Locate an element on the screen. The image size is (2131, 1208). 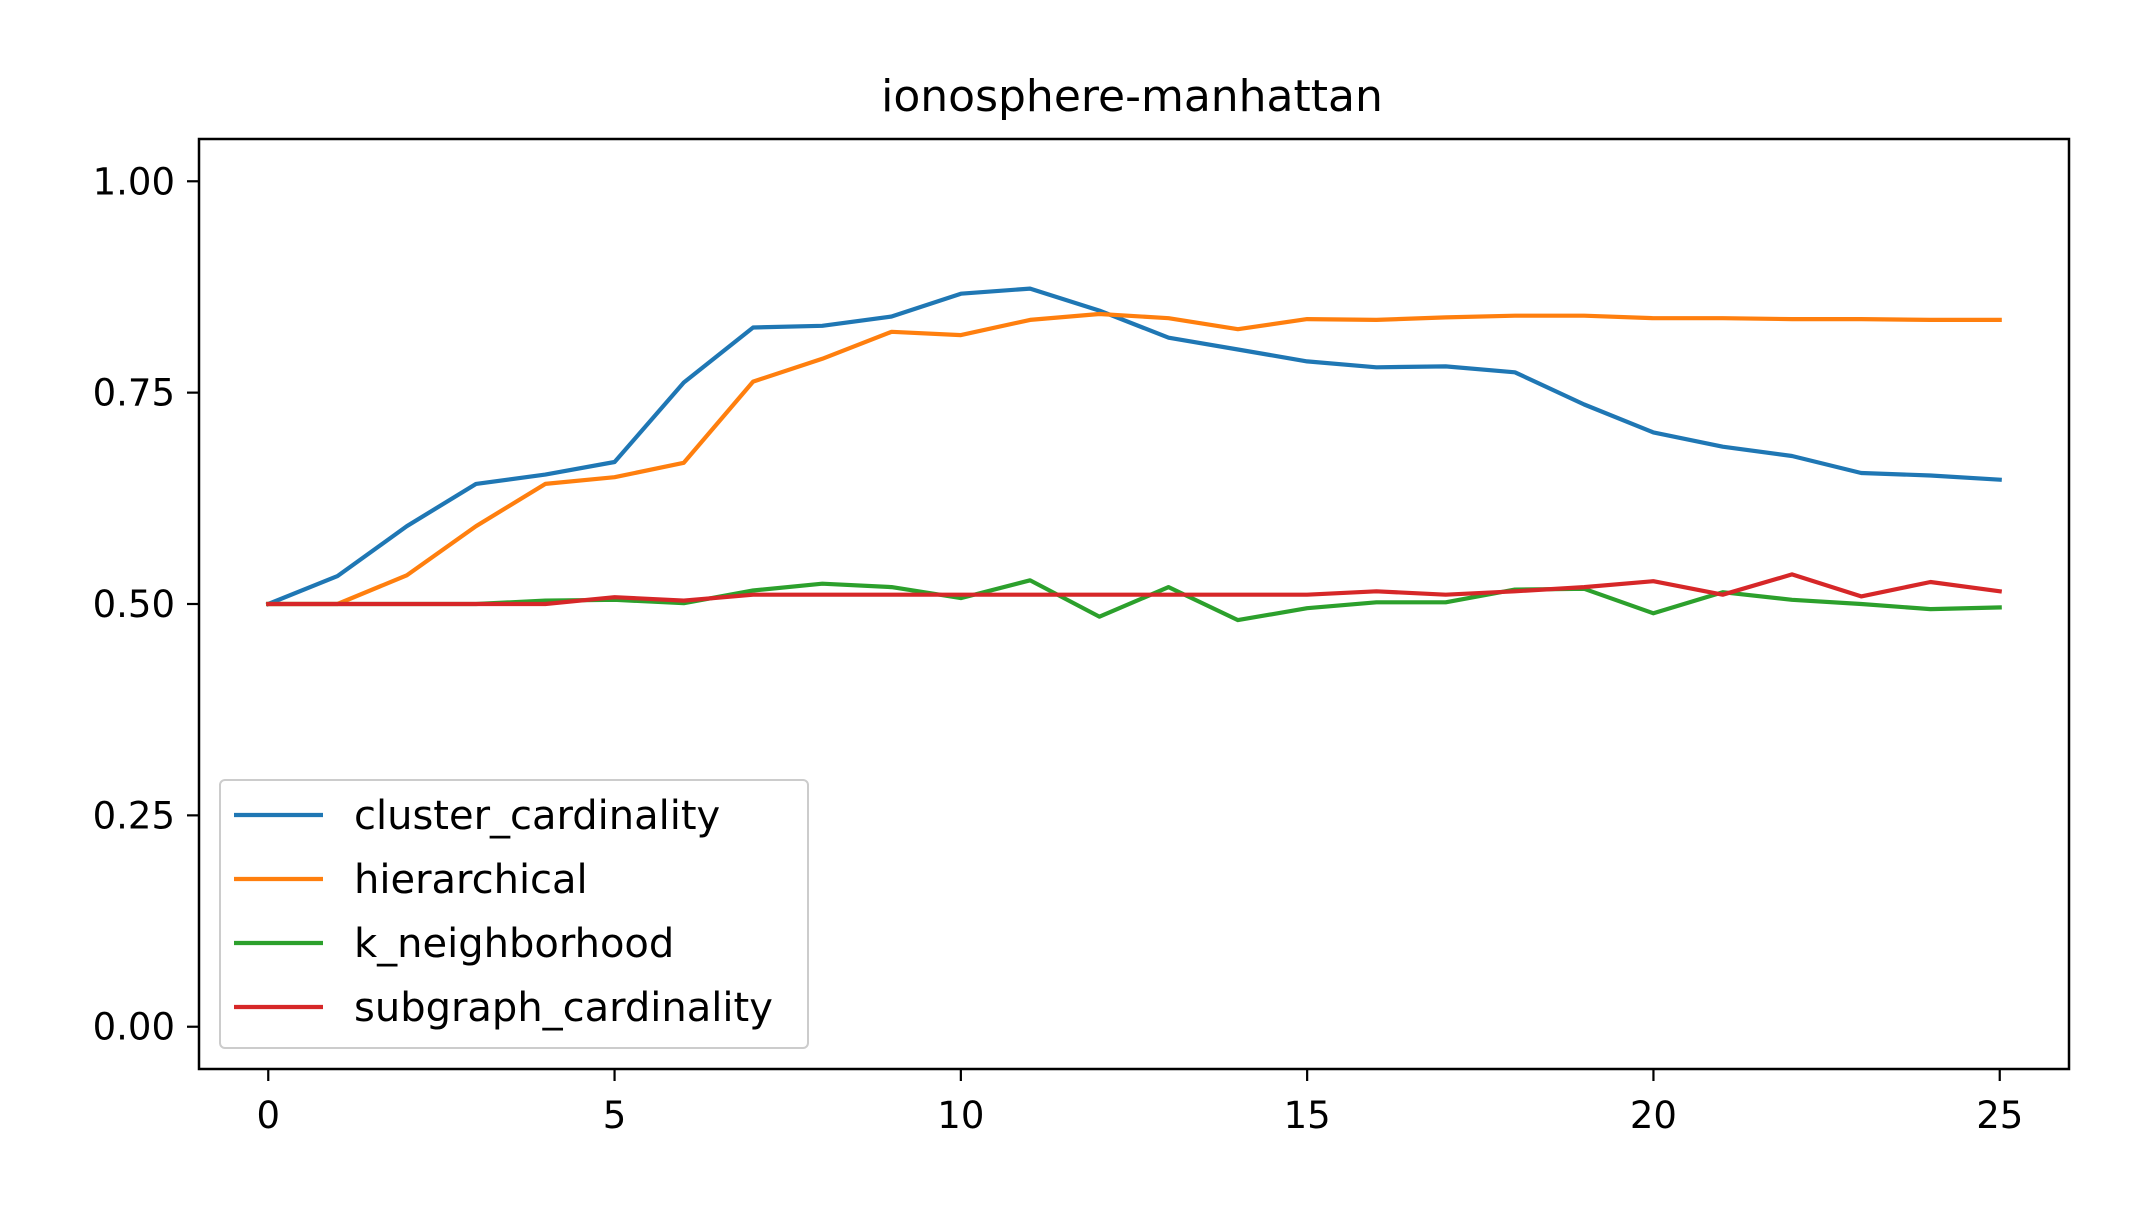
y-tick-label: 0.50 is located at coordinates (134, 604).